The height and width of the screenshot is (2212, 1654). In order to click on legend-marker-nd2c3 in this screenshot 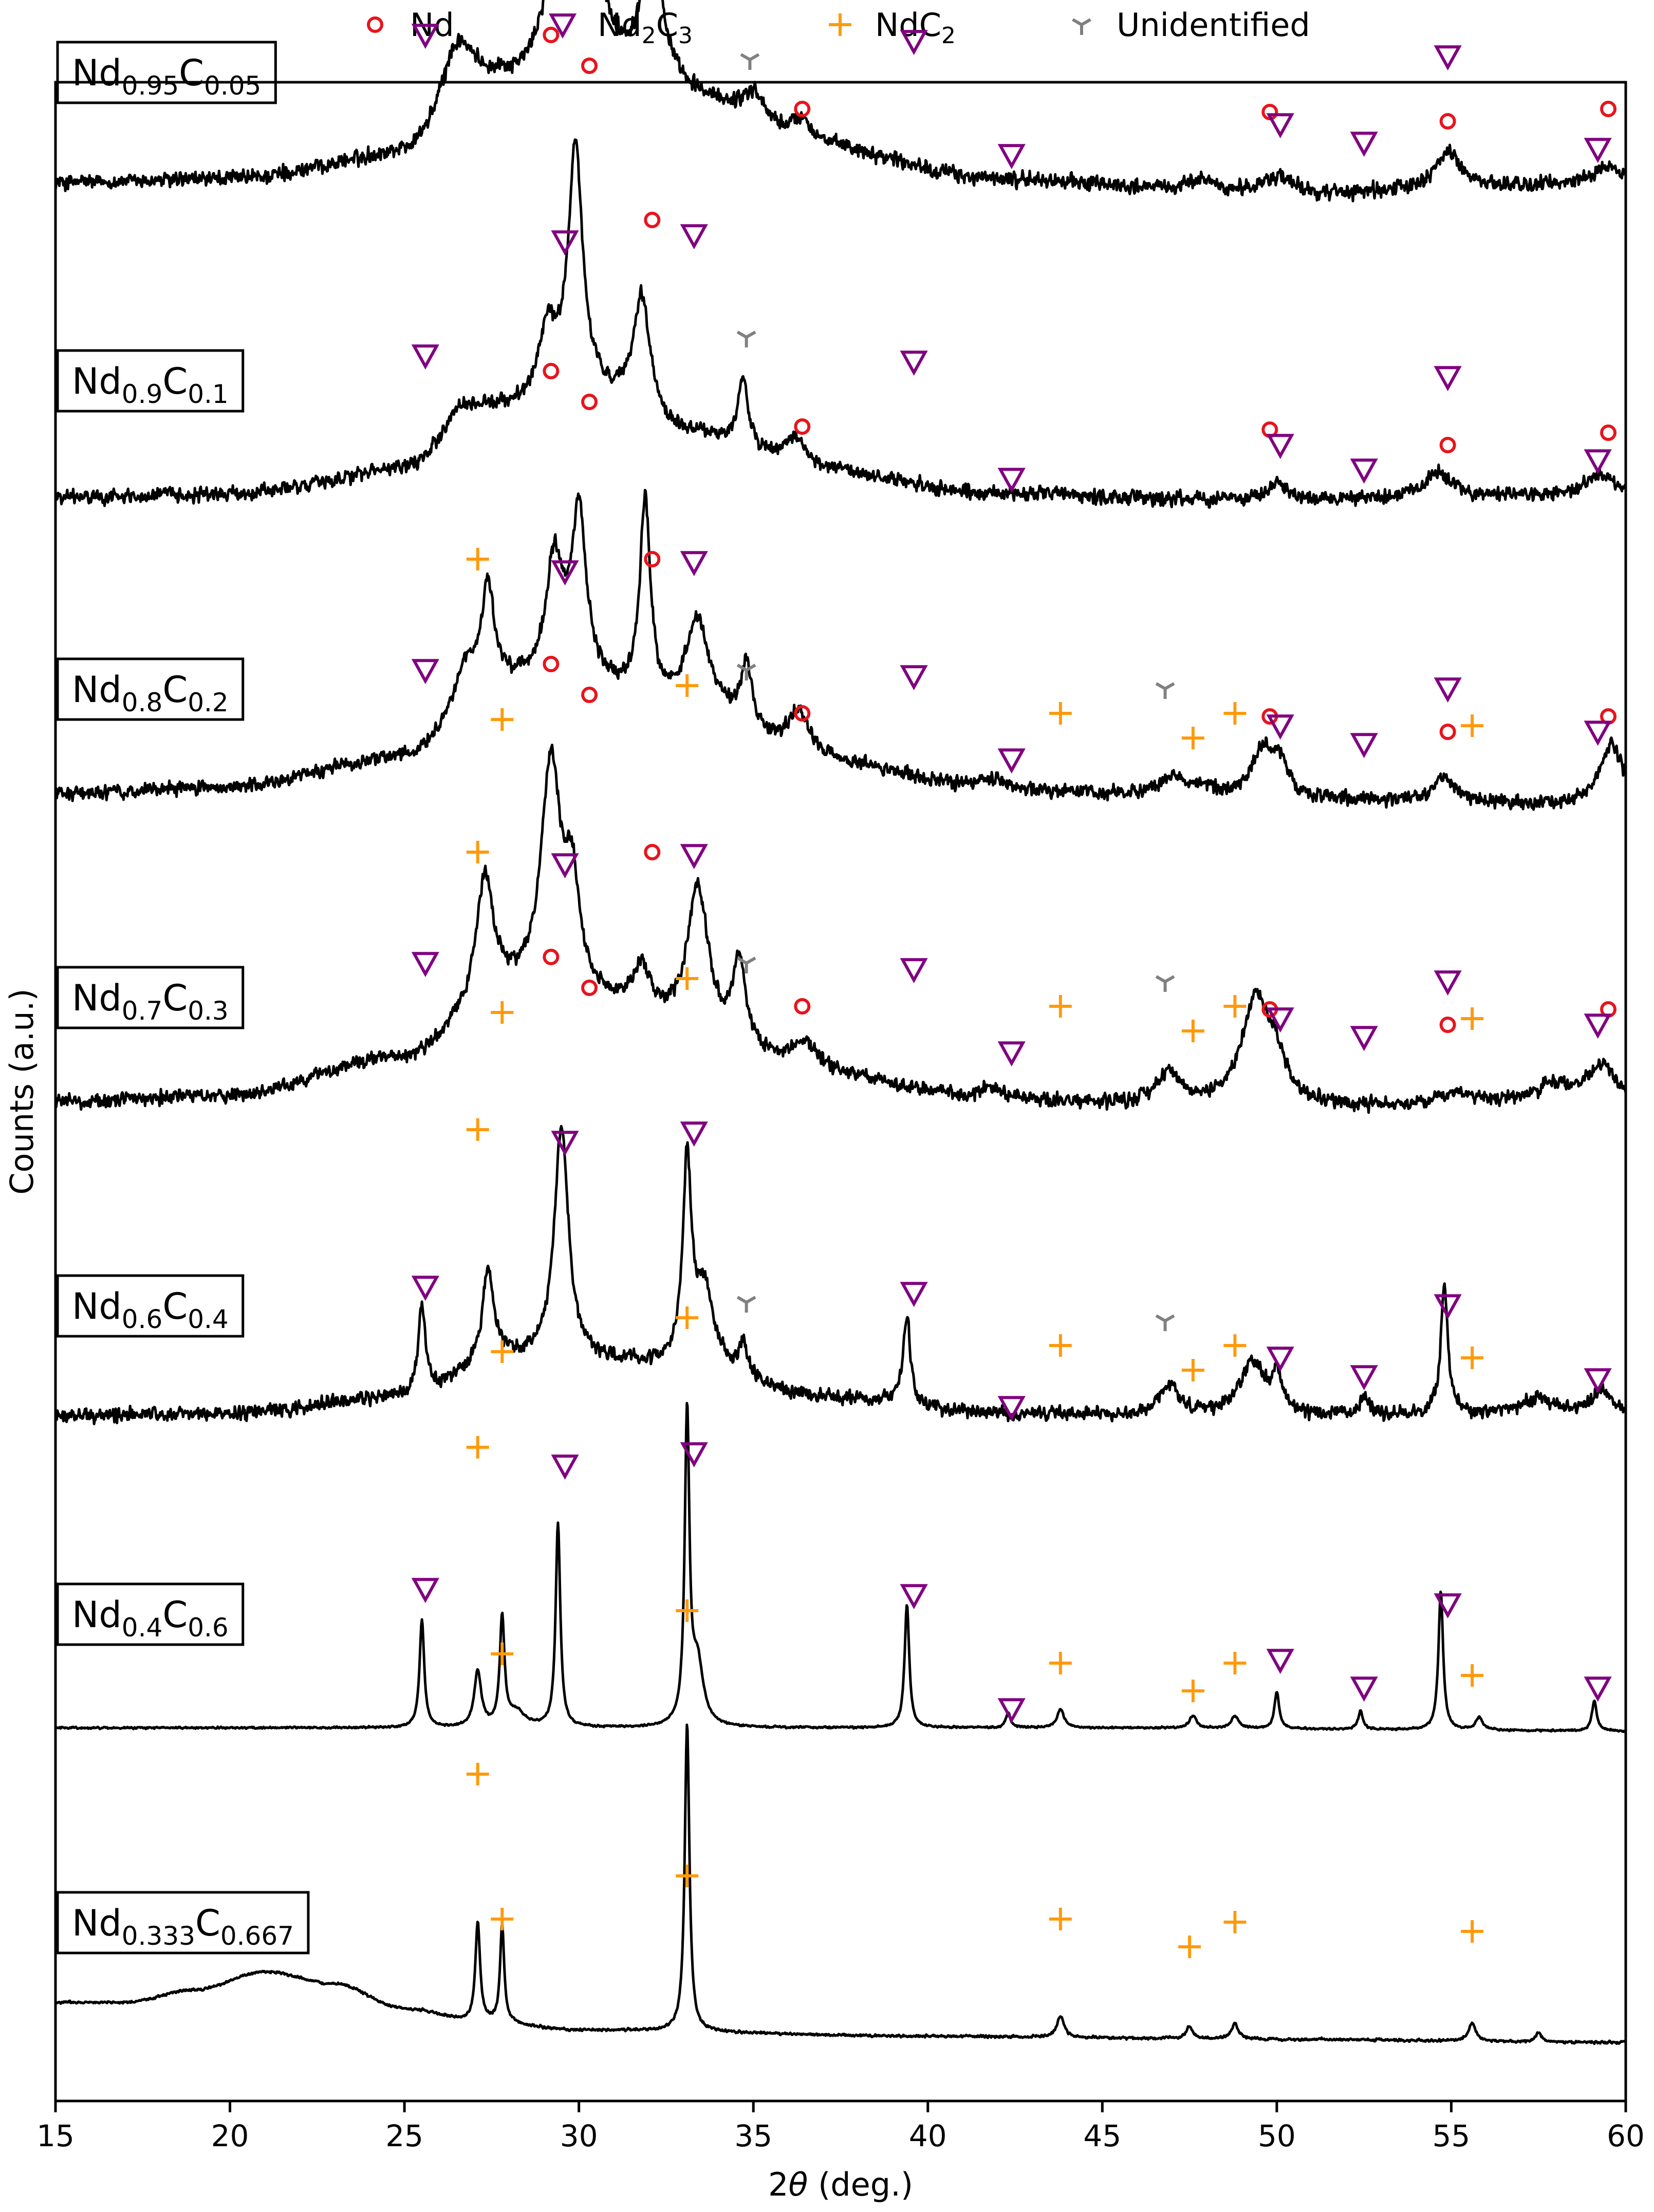, I will do `click(562, 26)`.